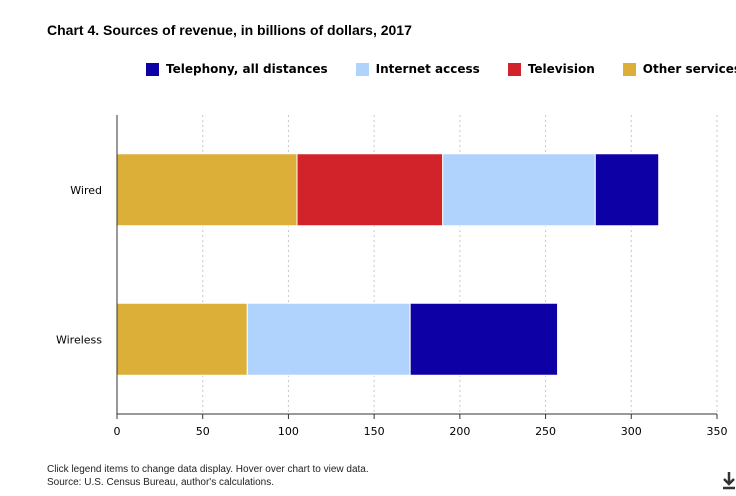  I want to click on x-tick-label: 300, so click(631, 431).